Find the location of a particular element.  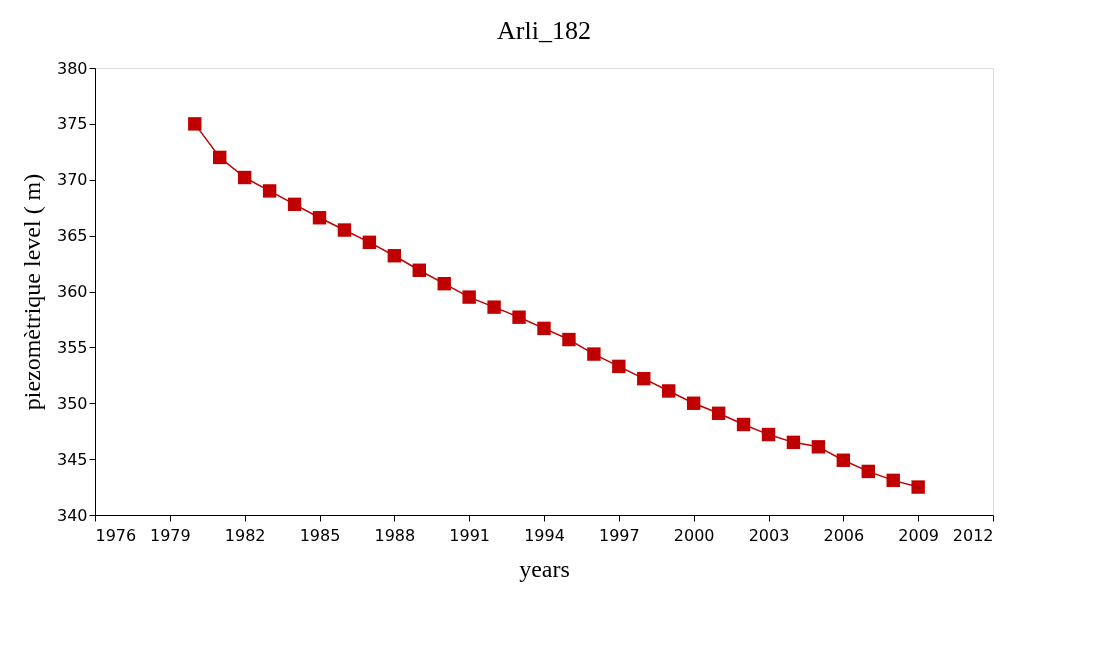

y-tick-label: 375 is located at coordinates (72, 124).